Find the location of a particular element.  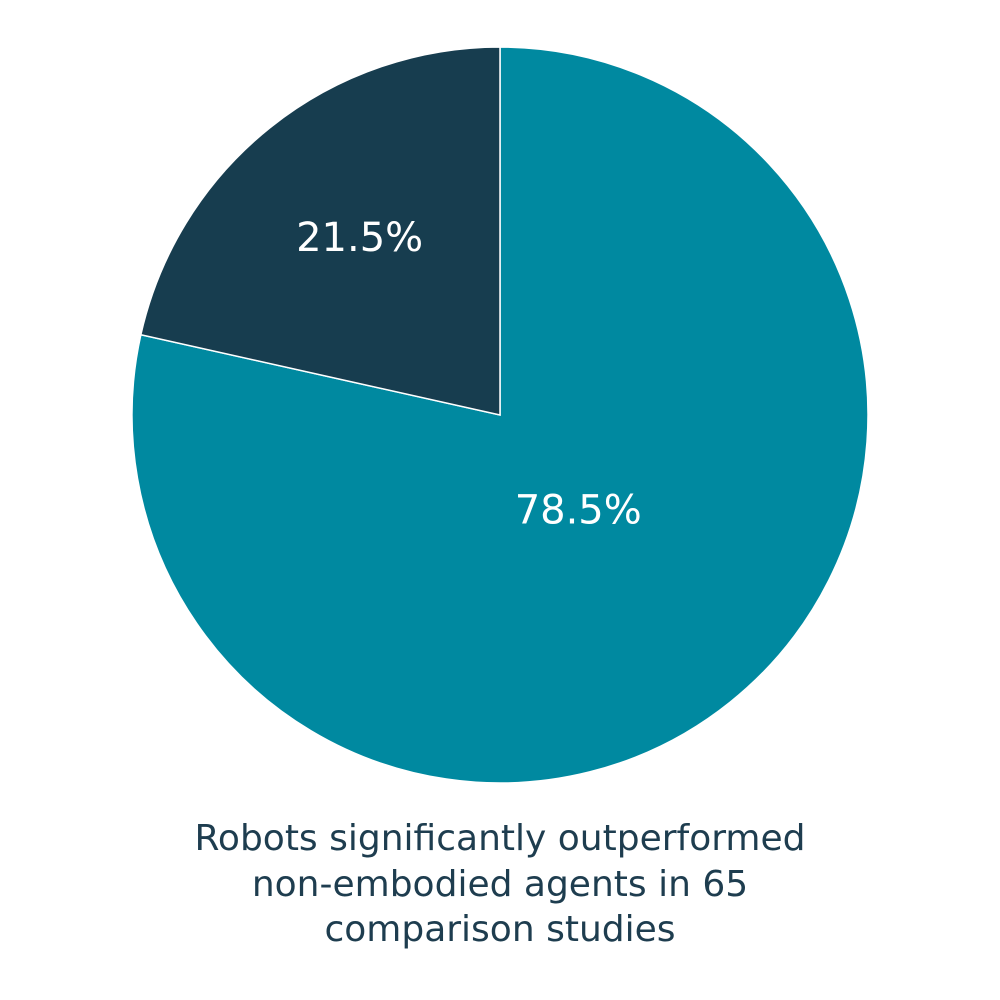

value-label: 21.5% is located at coordinates (359, 238).